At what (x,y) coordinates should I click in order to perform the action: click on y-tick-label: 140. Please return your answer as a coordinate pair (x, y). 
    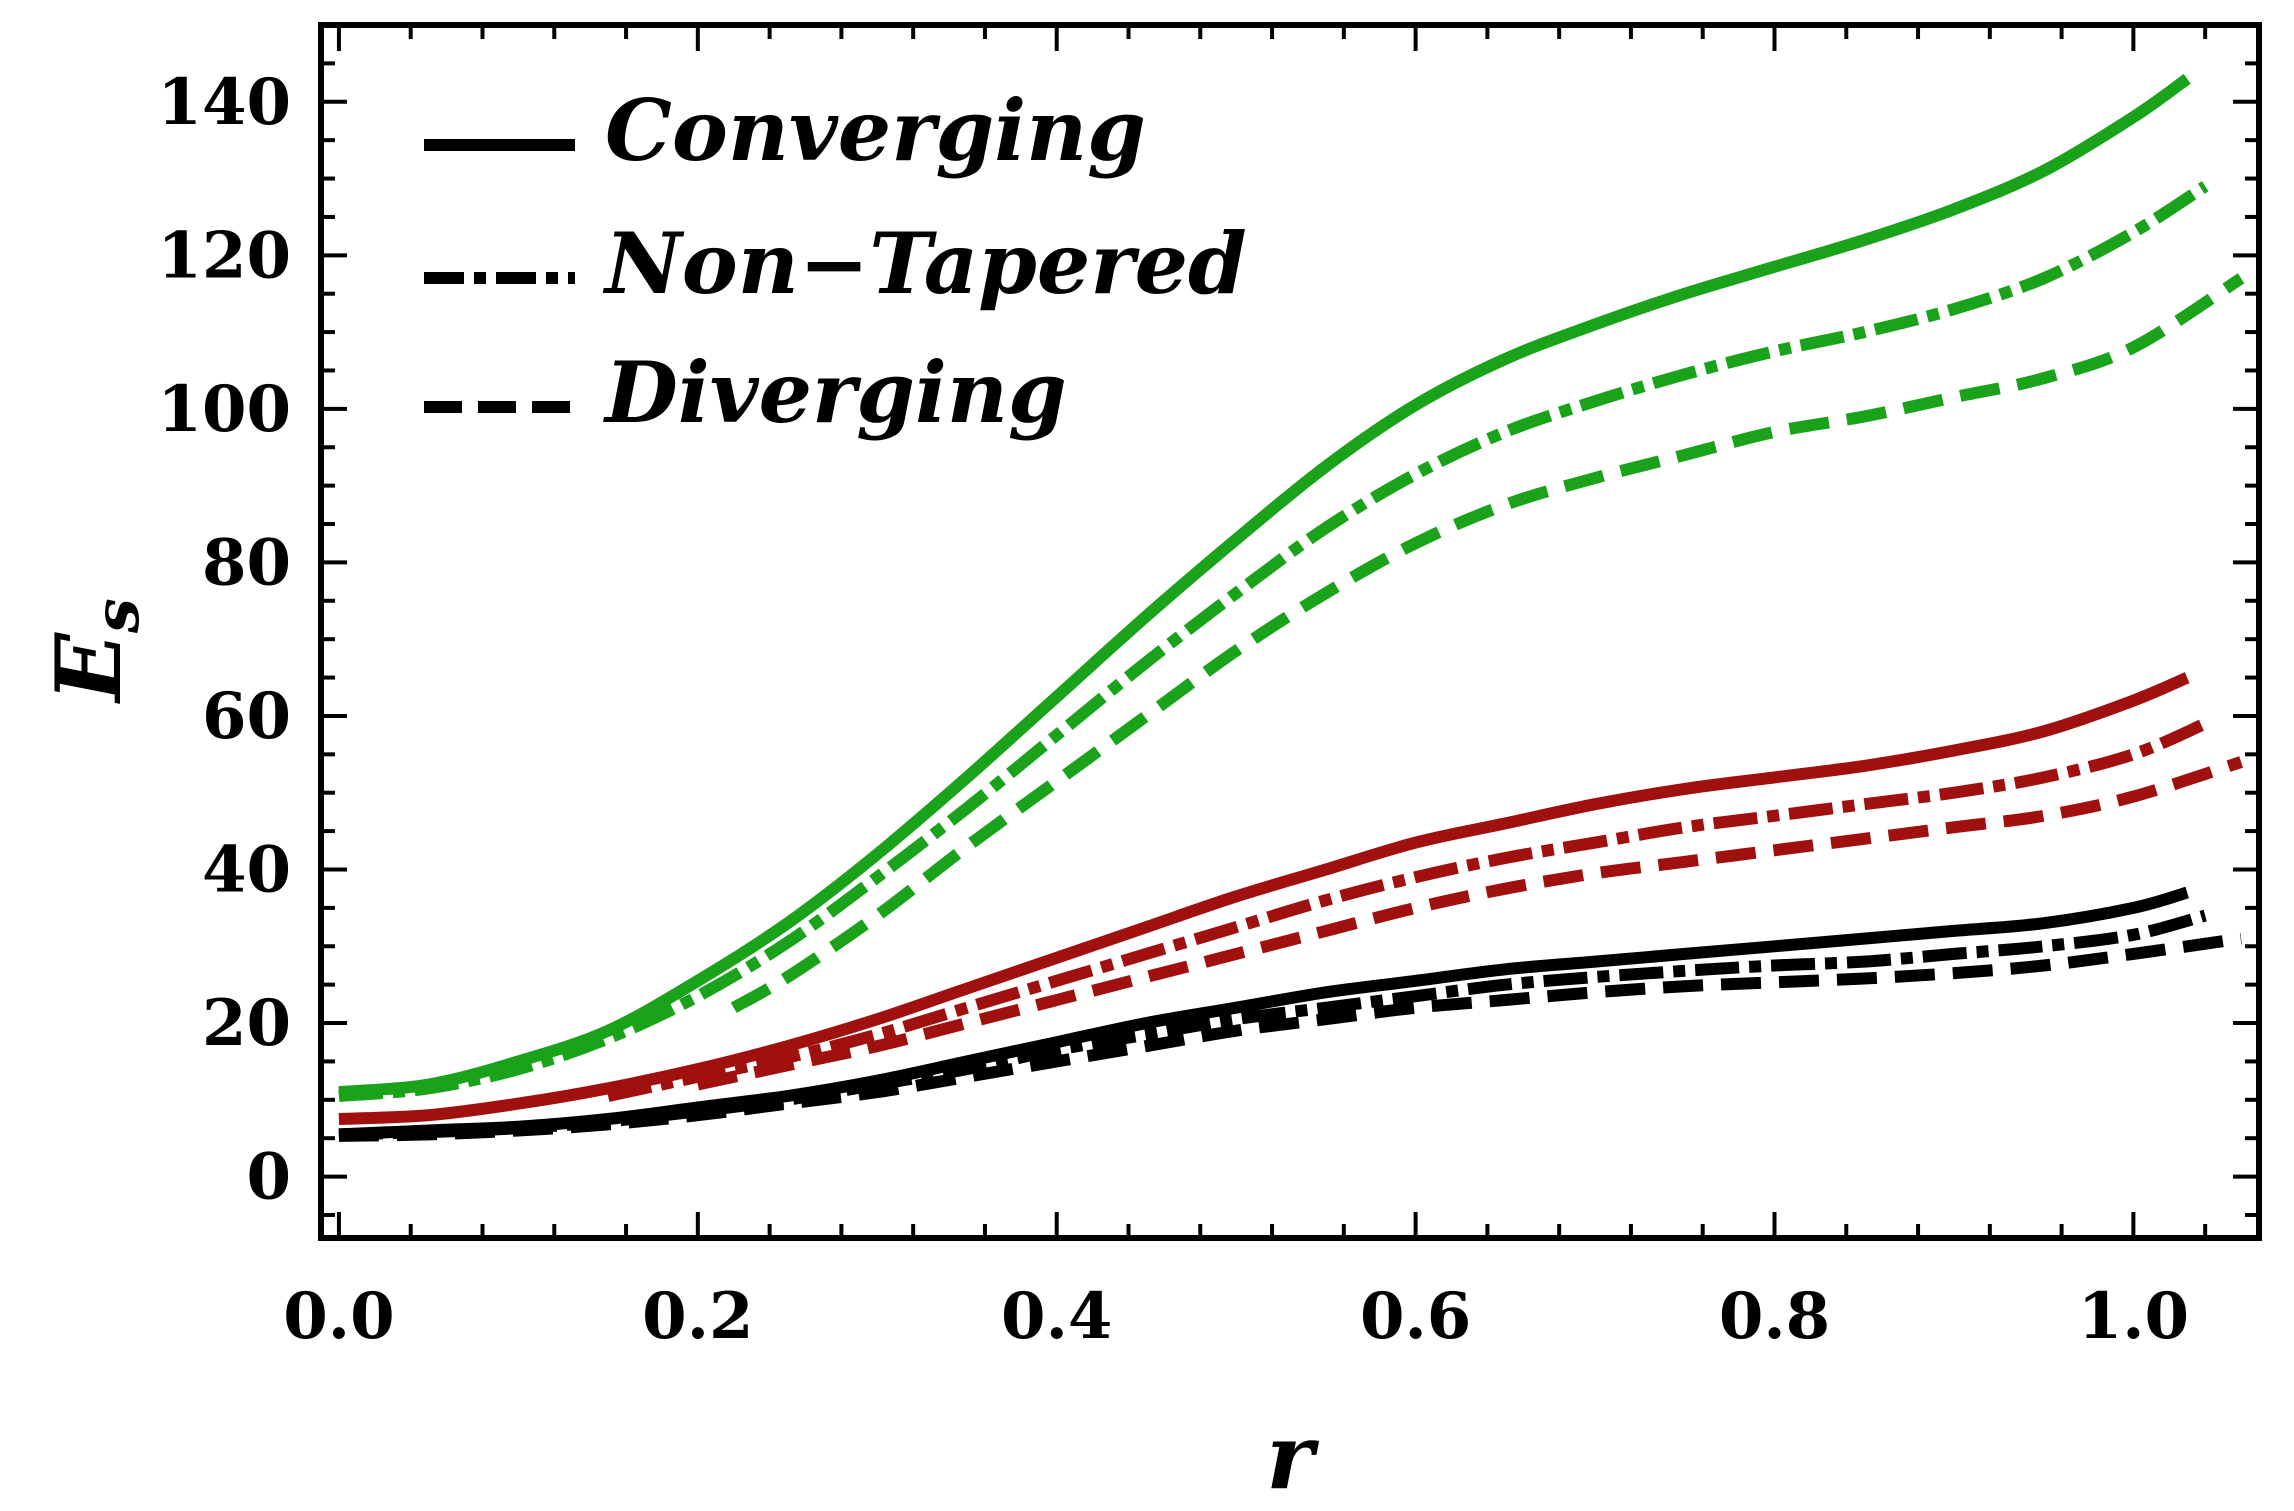
    Looking at the image, I should click on (224, 102).